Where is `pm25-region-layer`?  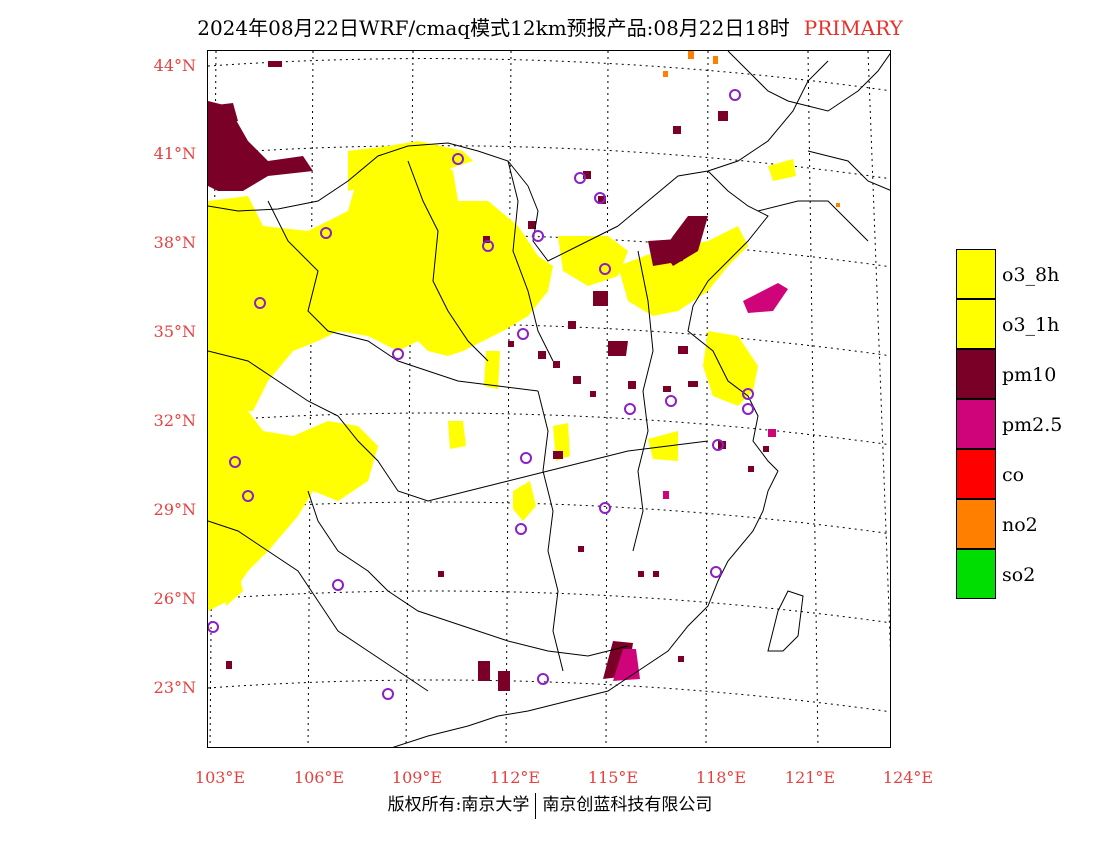 pm25-region-layer is located at coordinates (700, 482).